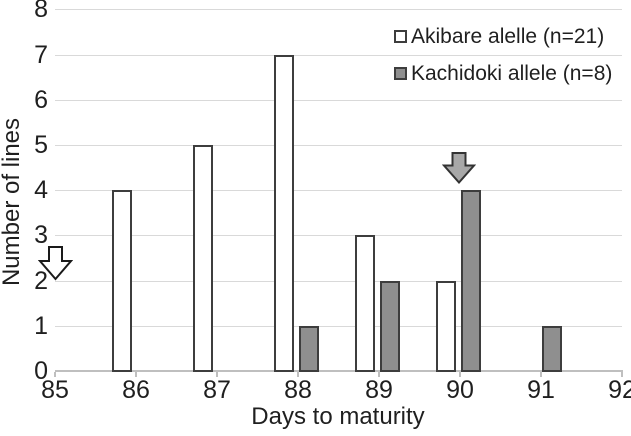 This screenshot has height=436, width=631. What do you see at coordinates (136, 390) in the screenshot?
I see `x-tick-label-86: 86` at bounding box center [136, 390].